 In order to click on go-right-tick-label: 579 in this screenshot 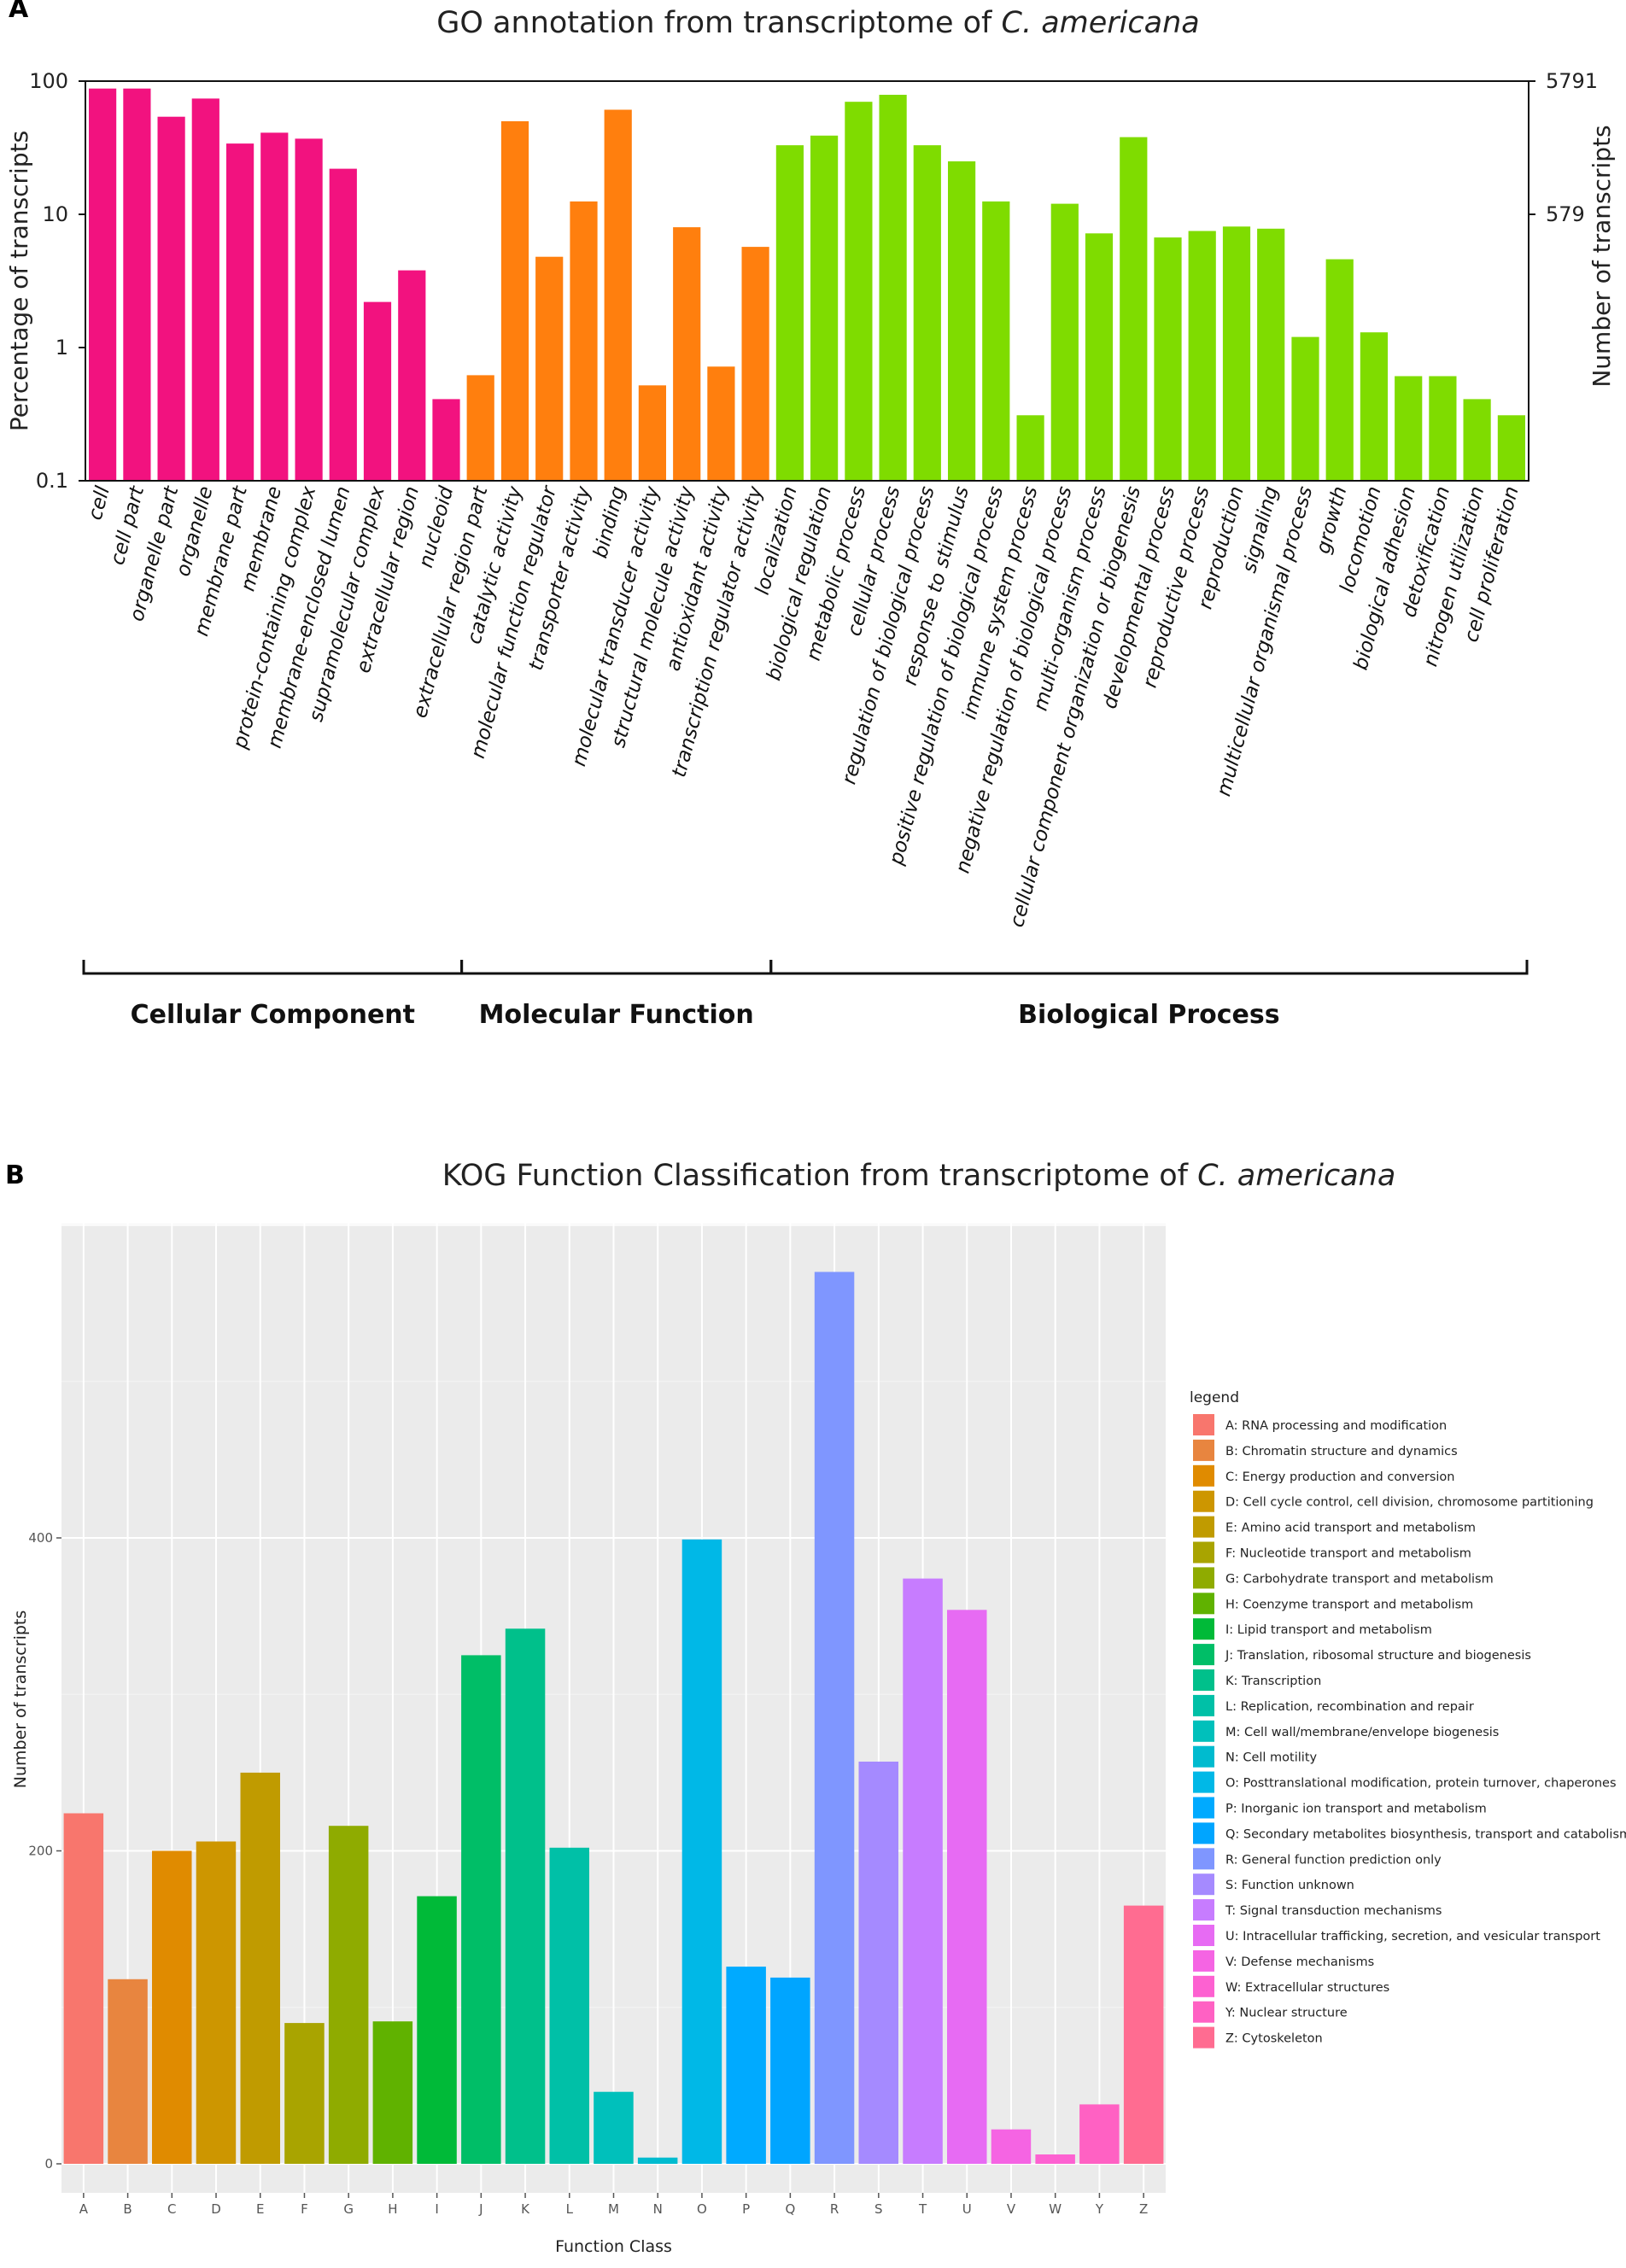, I will do `click(1565, 214)`.